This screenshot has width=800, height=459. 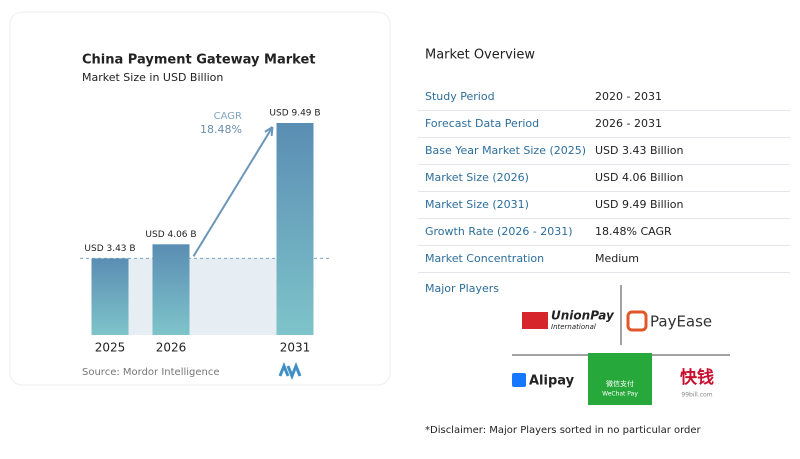 I want to click on row-label: Growth Rate (2026 - 2031), so click(x=499, y=231).